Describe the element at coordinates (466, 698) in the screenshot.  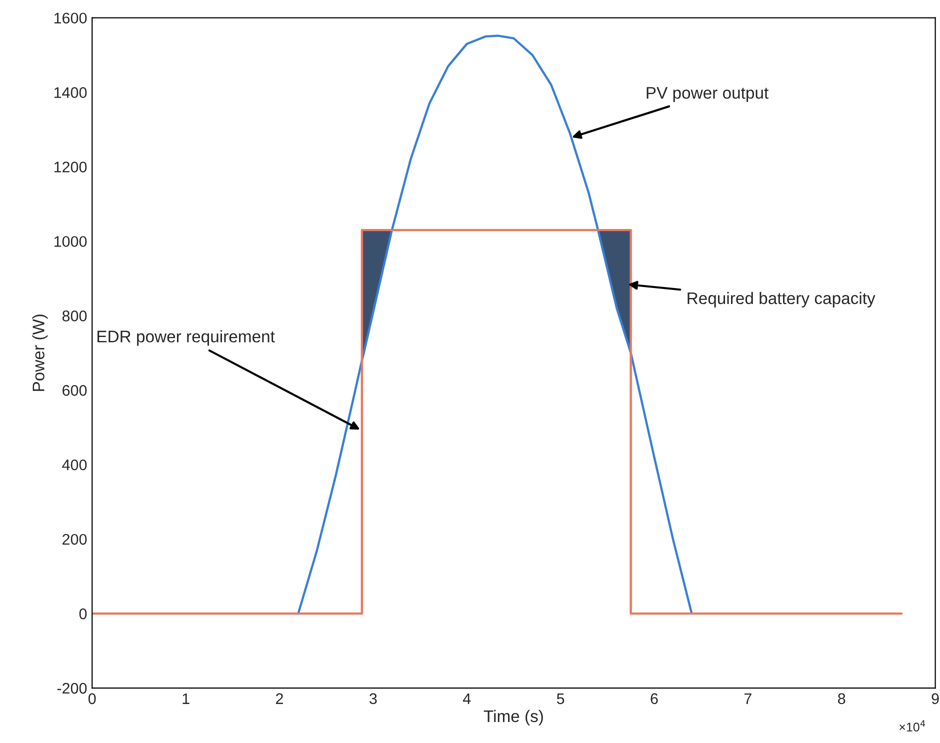
I see `x-tick-label: 4` at that location.